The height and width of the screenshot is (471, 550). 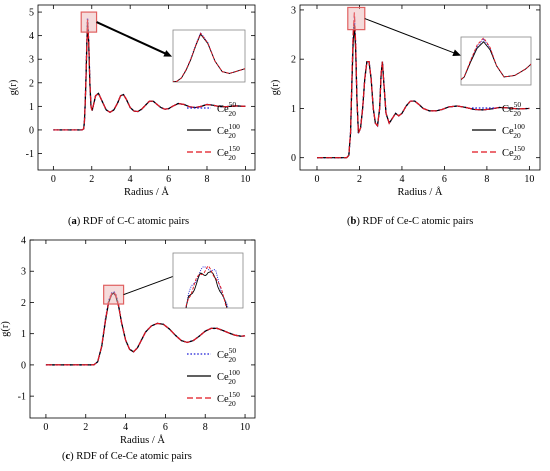 I want to click on inset-a, so click(x=209, y=56).